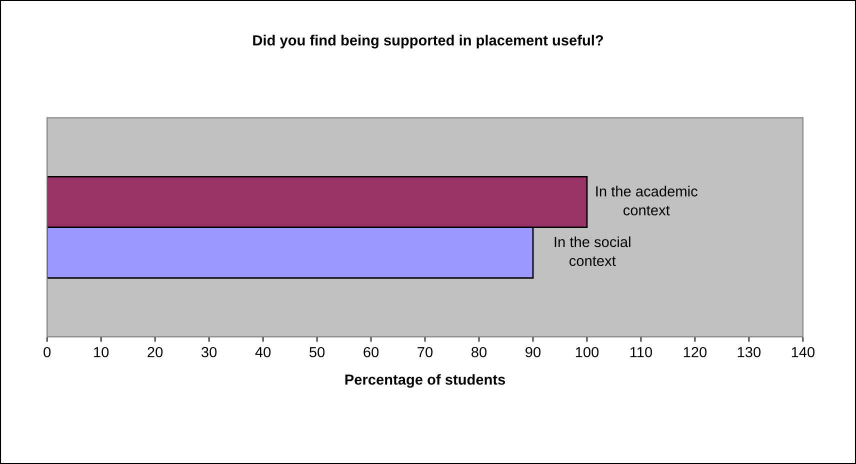  I want to click on x-tick-label: 90, so click(533, 352).